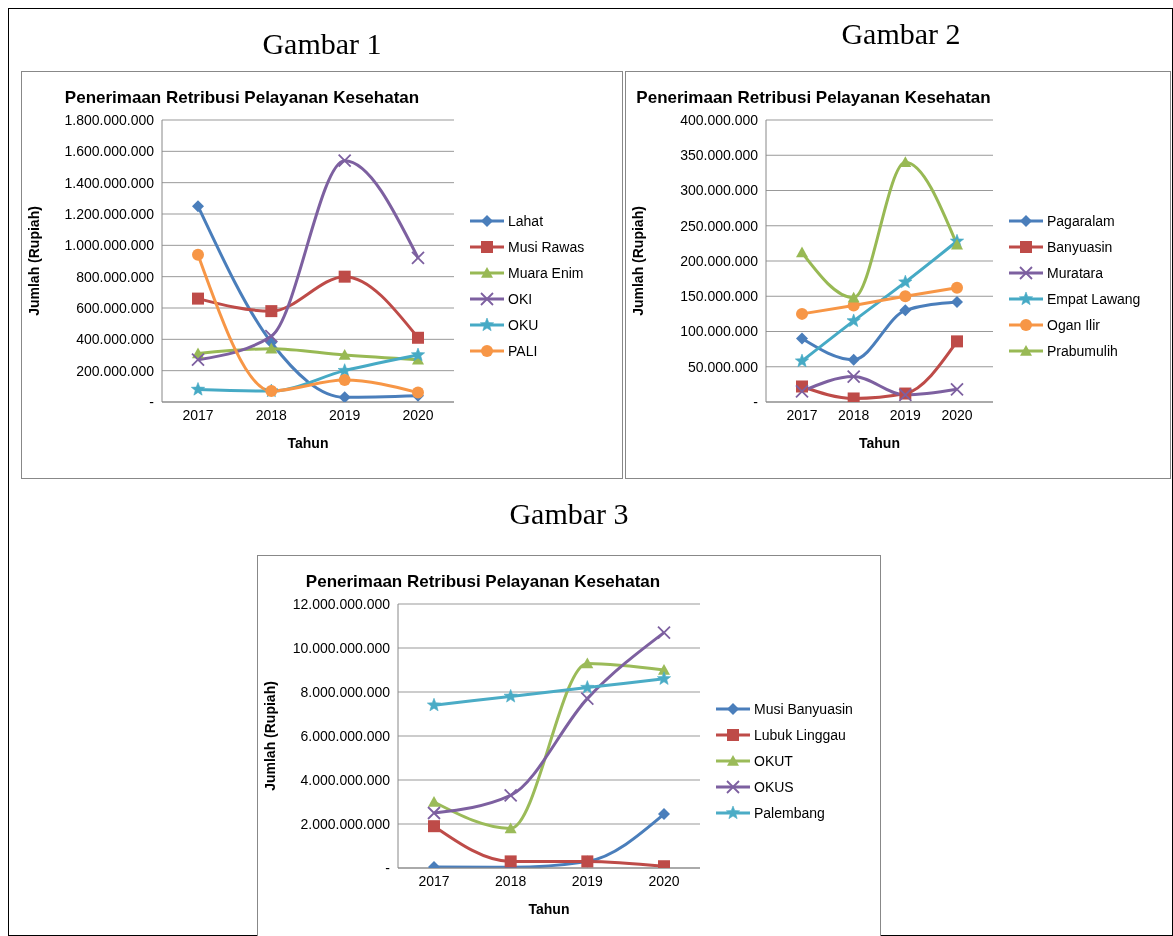  Describe the element at coordinates (1082, 351) in the screenshot. I see `legend-label: Prabumulih` at that location.